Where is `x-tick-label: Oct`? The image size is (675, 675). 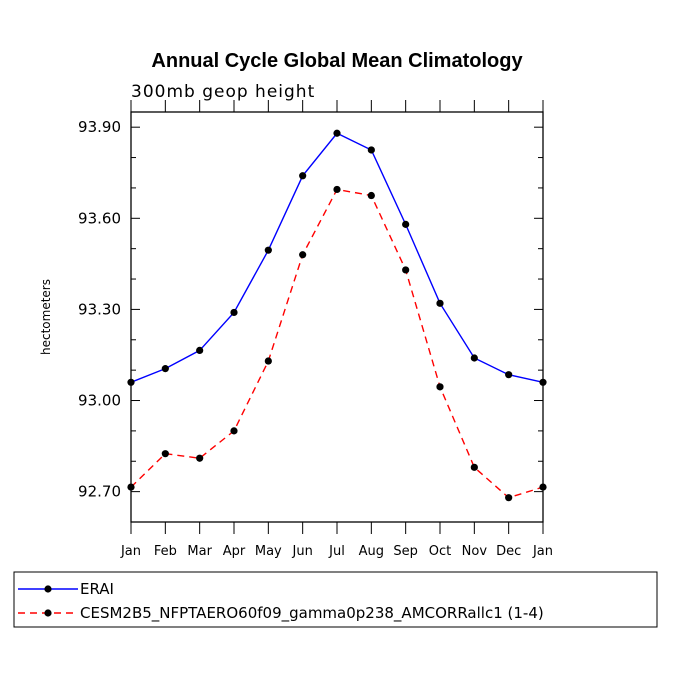
x-tick-label: Oct is located at coordinates (440, 551).